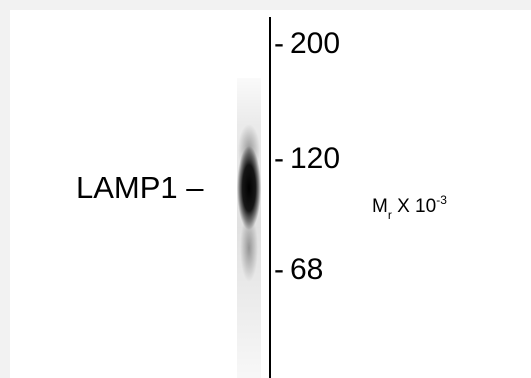  Describe the element at coordinates (315, 158) in the screenshot. I see `marker-label: 120` at that location.